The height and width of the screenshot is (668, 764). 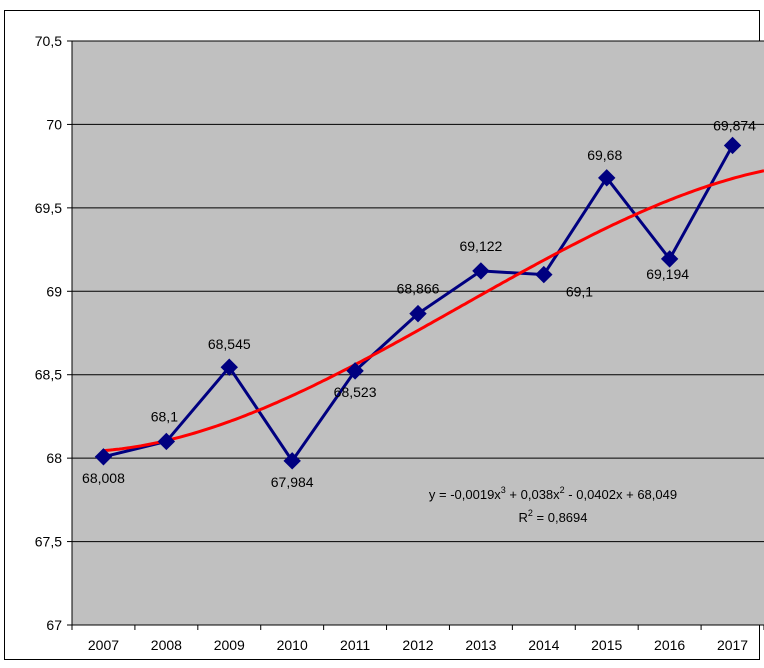 What do you see at coordinates (54, 333) in the screenshot?
I see `y-axis: 67 67,5 68 68,5 69 69,5 70 70,5` at bounding box center [54, 333].